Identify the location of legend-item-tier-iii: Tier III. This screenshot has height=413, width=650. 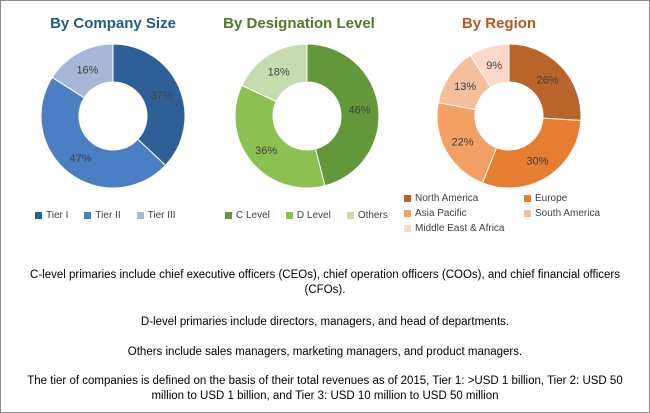
(156, 215).